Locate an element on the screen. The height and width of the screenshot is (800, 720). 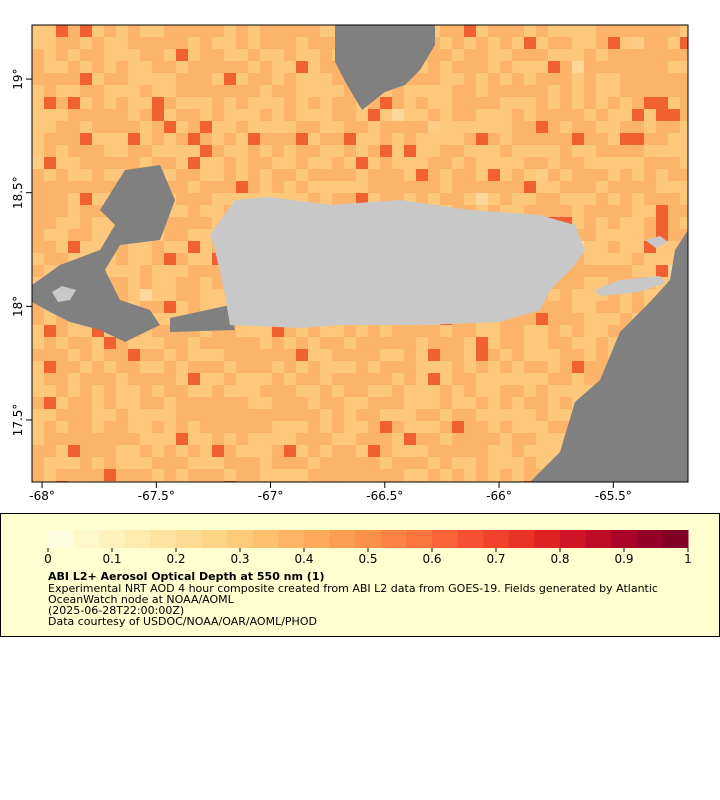
land is located at coordinates (360, 262).